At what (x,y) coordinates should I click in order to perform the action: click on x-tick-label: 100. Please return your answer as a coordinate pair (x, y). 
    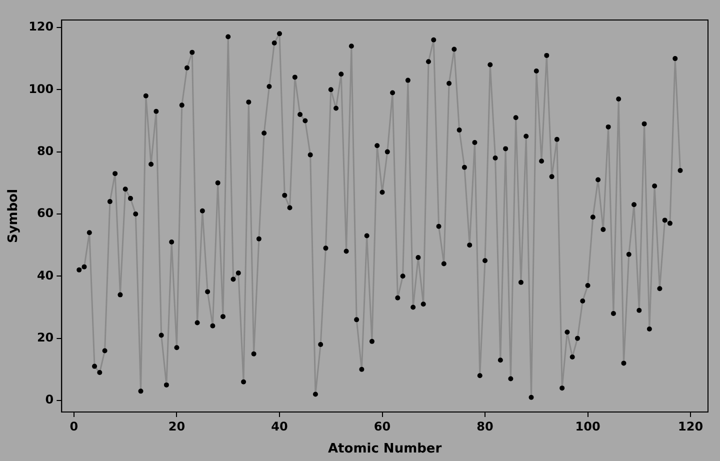
    Looking at the image, I should click on (587, 426).